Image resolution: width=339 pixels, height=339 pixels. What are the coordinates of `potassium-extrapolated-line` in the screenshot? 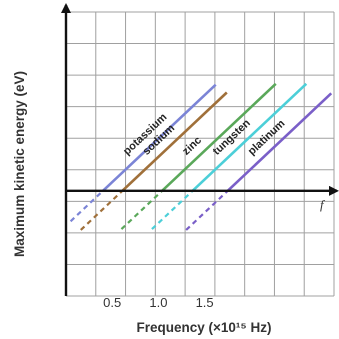 It's located at (86, 206).